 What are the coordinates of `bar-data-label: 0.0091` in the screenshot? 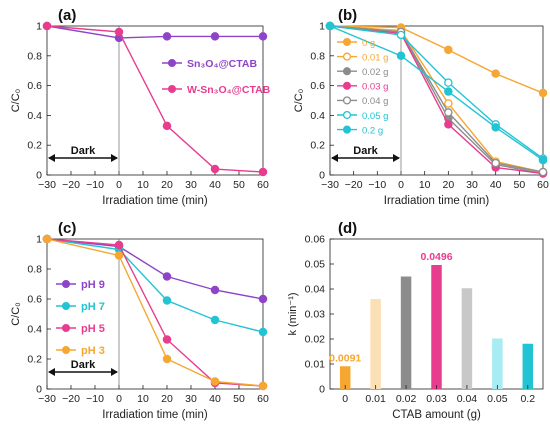 It's located at (345, 358).